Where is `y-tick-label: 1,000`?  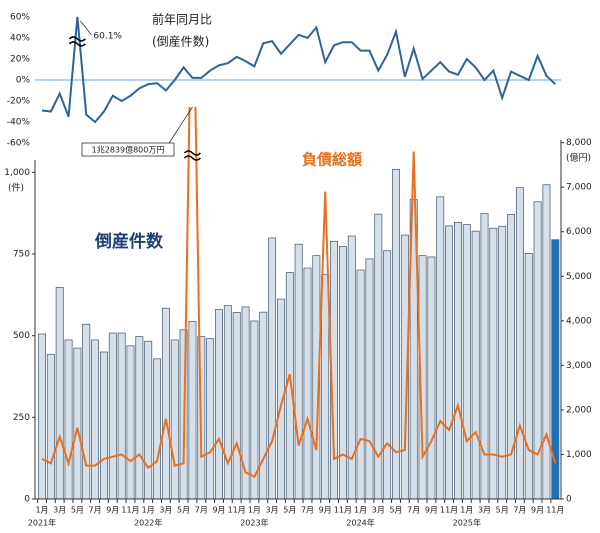
y-tick-label: 1,000 is located at coordinates (17, 173).